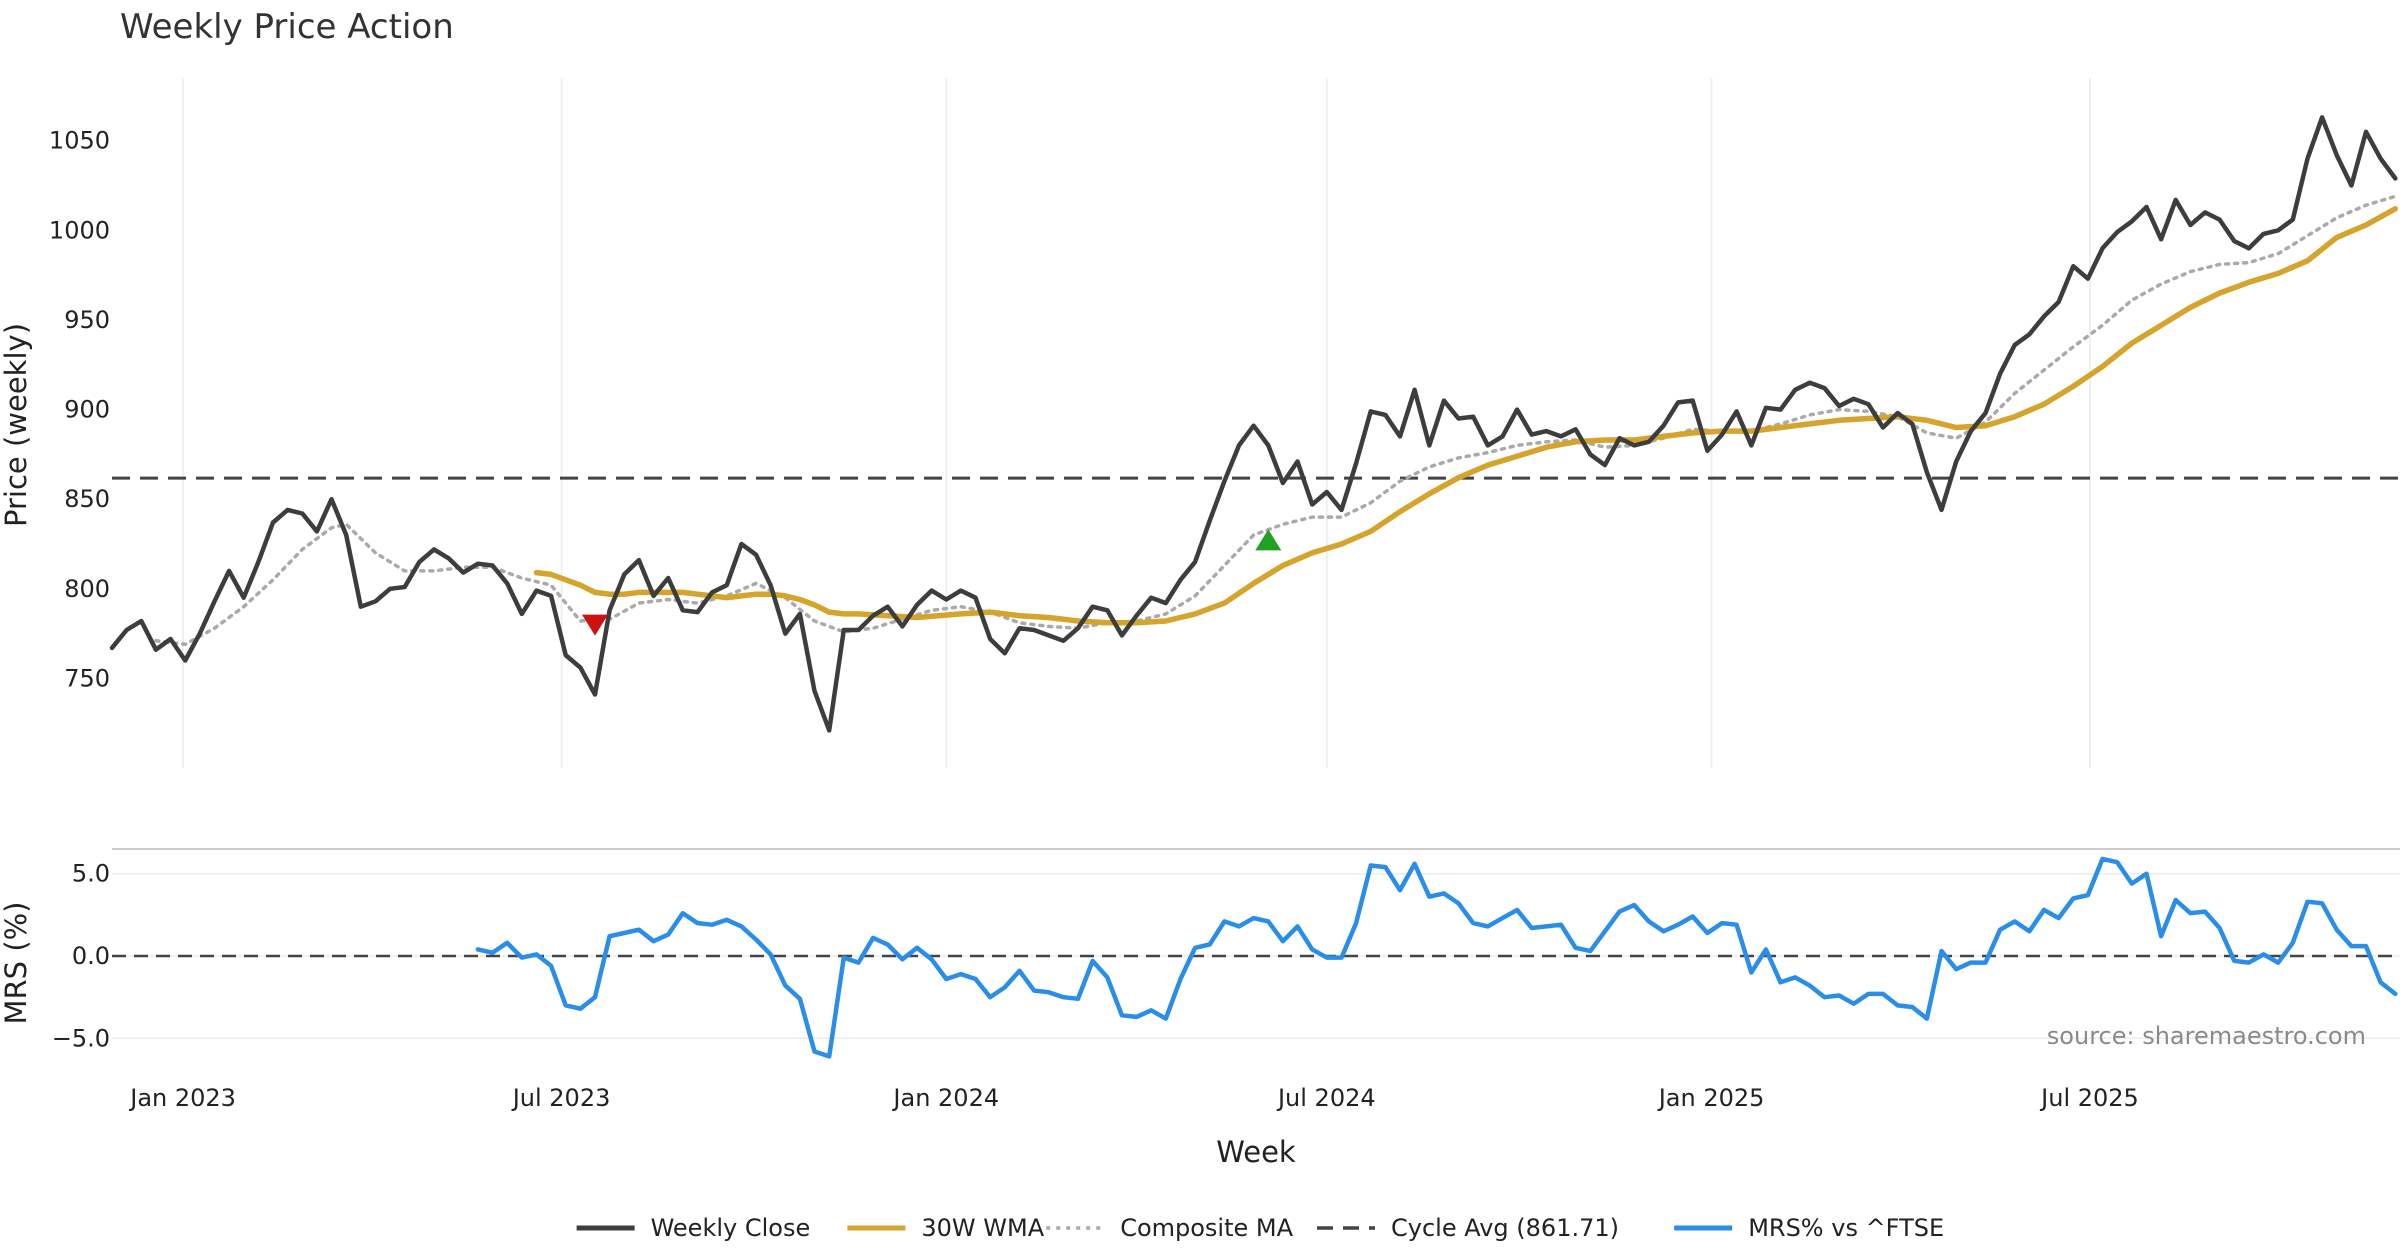 Image resolution: width=2400 pixels, height=1260 pixels. Describe the element at coordinates (87, 499) in the screenshot. I see `price-y-tick-label: 850` at that location.